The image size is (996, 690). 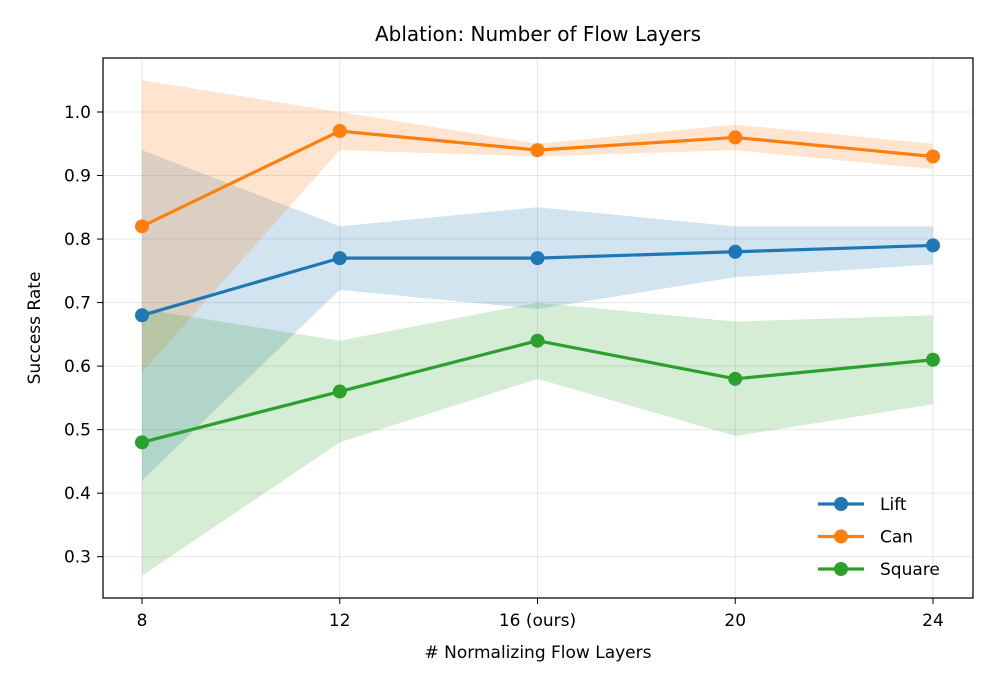 I want to click on y-axis-label: Success Rate, so click(x=35, y=328).